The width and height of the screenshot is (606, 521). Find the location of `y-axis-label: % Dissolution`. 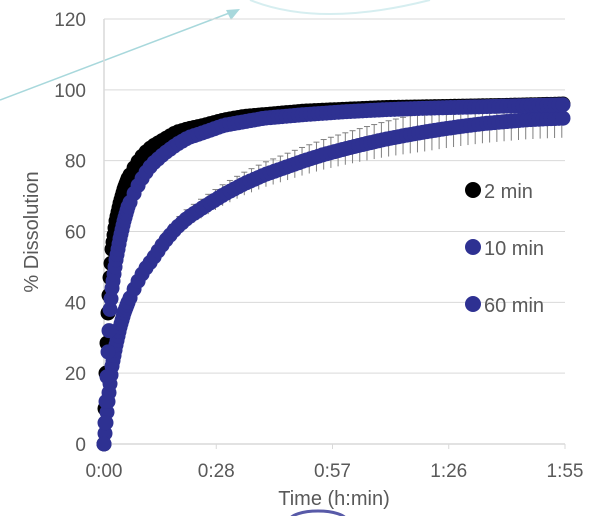

y-axis-label: % Dissolution is located at coordinates (32, 231).